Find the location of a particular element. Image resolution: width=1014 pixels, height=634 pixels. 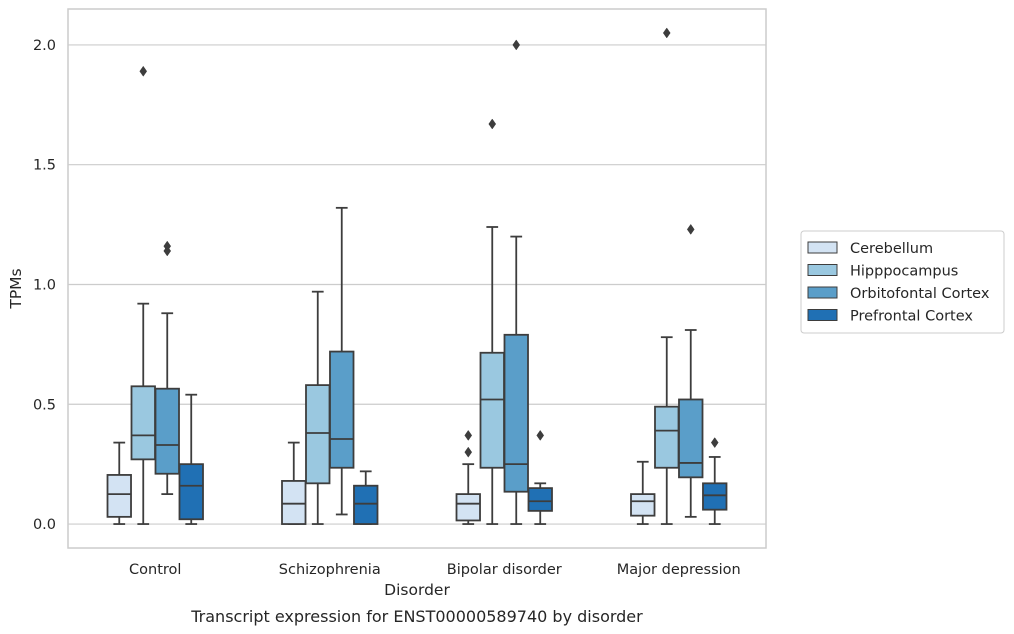

y-axis-label: TPMs is located at coordinates (16, 288).